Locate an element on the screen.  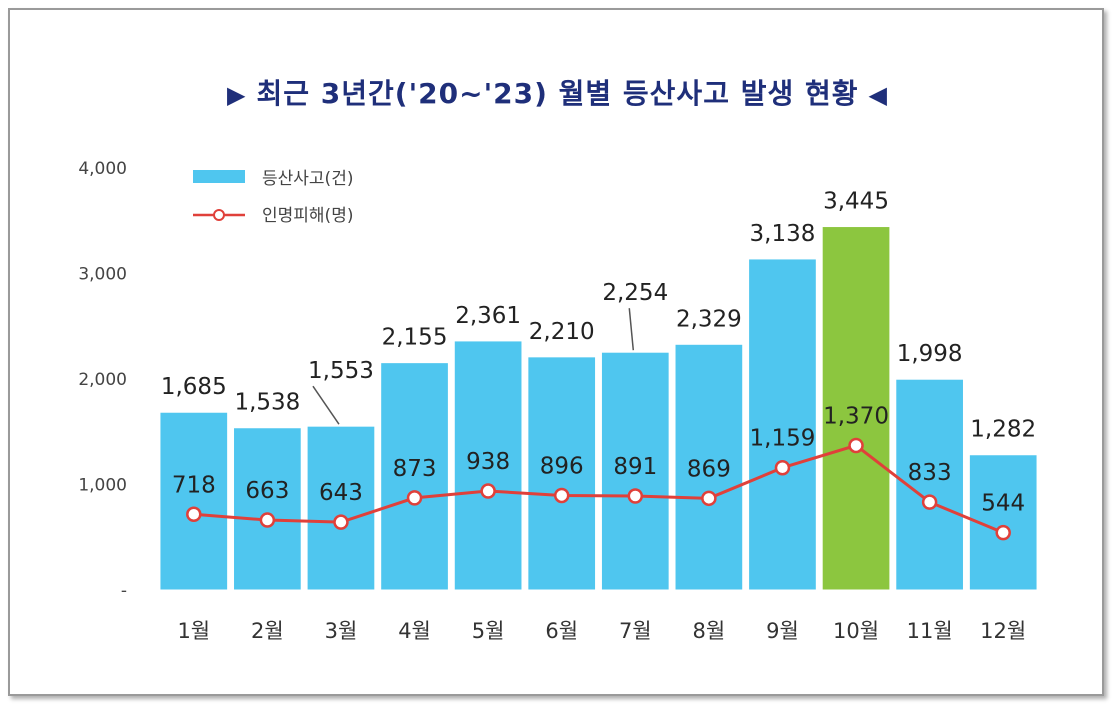
x-tick-label: 1월 is located at coordinates (193, 631).